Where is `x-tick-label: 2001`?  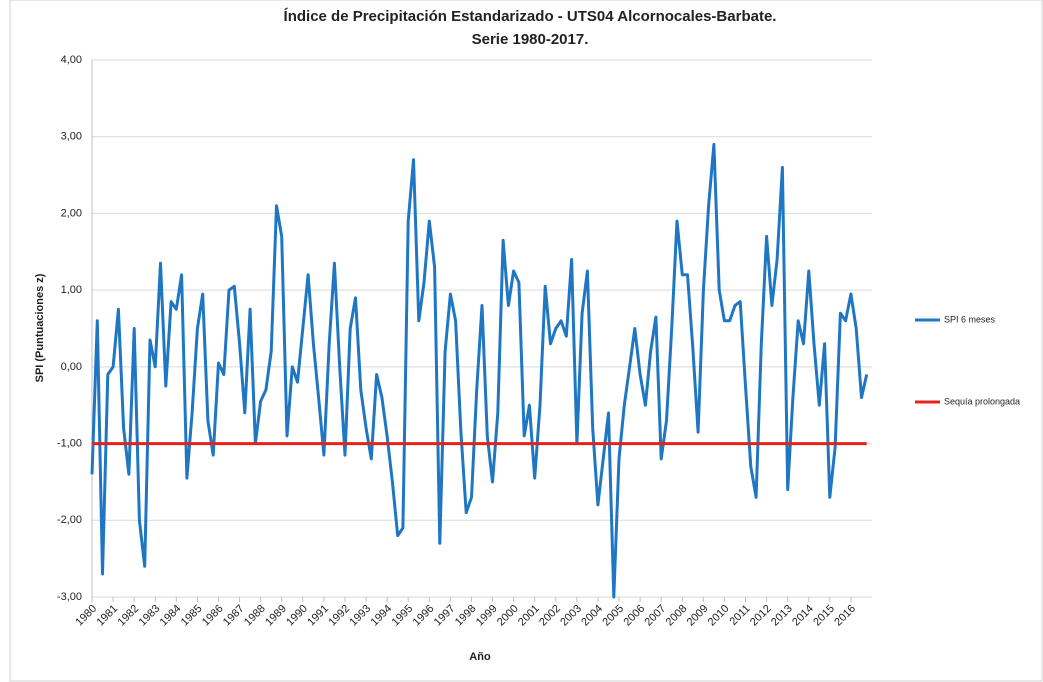 x-tick-label: 2001 is located at coordinates (529, 616).